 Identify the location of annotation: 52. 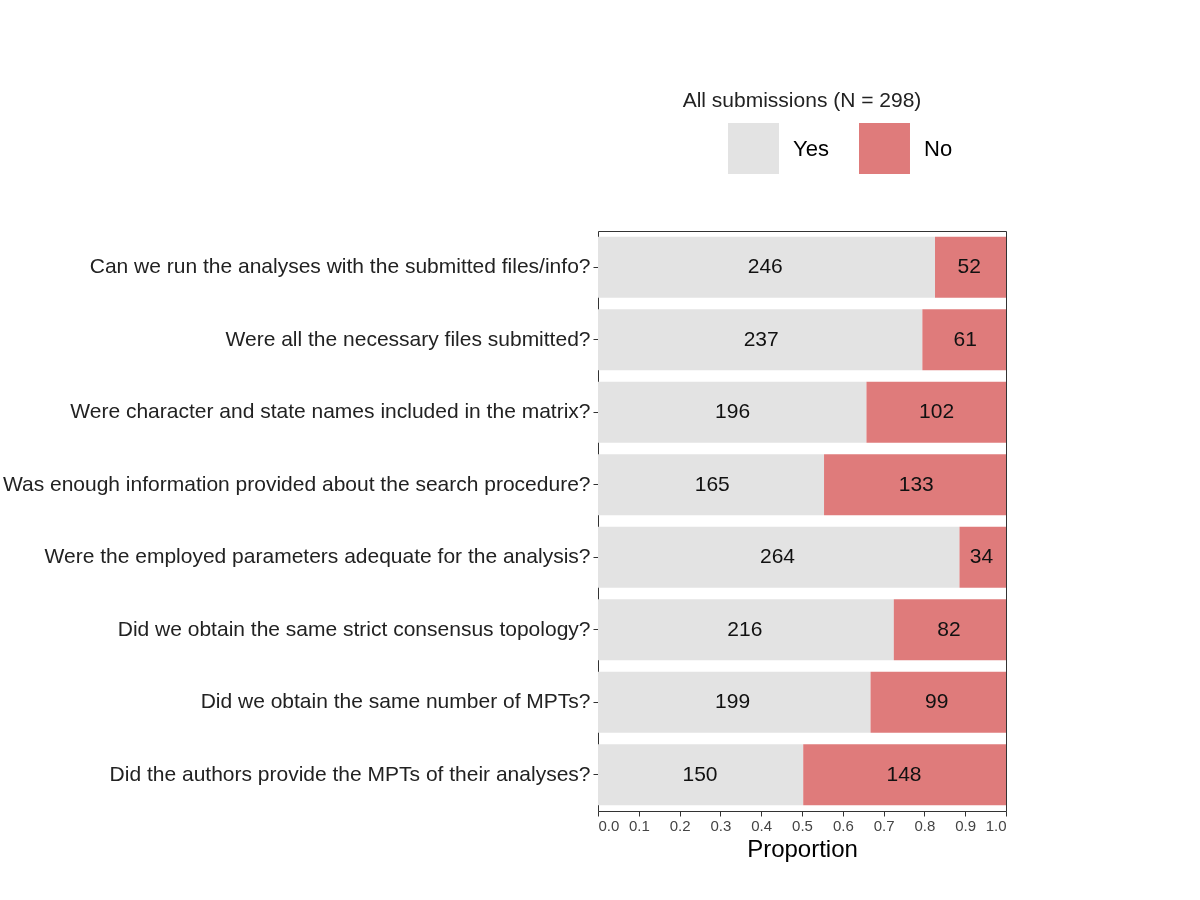
(969, 266).